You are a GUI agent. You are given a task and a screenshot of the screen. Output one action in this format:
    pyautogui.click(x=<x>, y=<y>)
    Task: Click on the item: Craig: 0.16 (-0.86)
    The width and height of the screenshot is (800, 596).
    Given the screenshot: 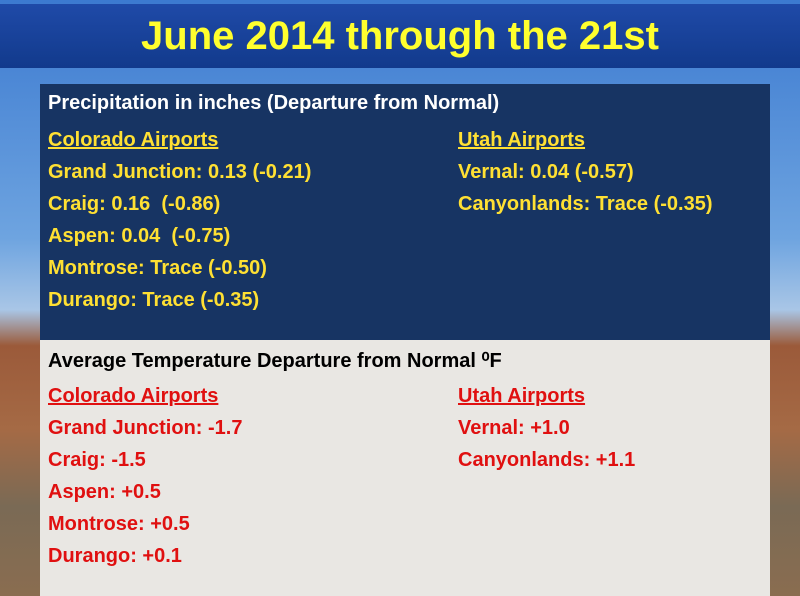 What is the action you would take?
    pyautogui.click(x=134, y=204)
    